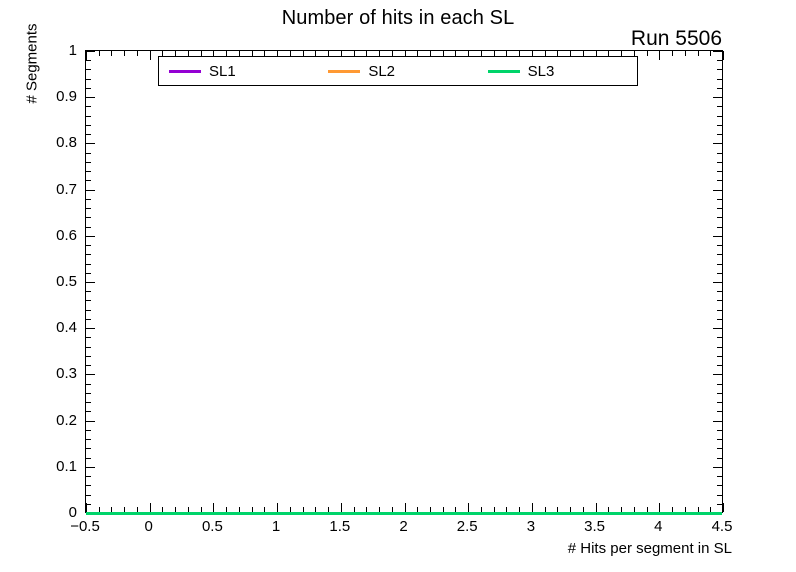 The image size is (796, 572). Describe the element at coordinates (403, 526) in the screenshot. I see `x-axis-tick-label: 2` at that location.